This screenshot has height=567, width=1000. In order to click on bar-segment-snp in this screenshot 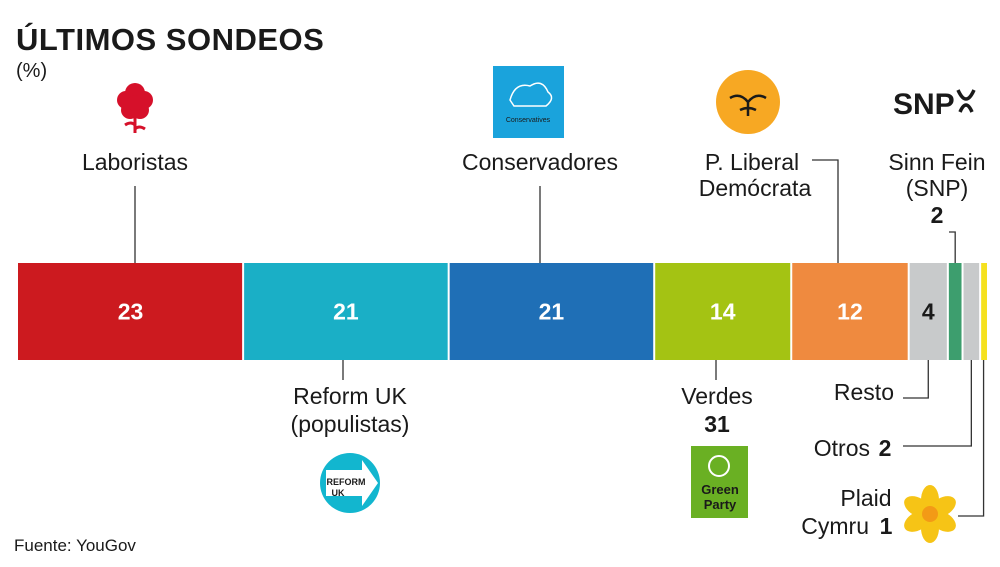, I will do `click(955, 311)`.